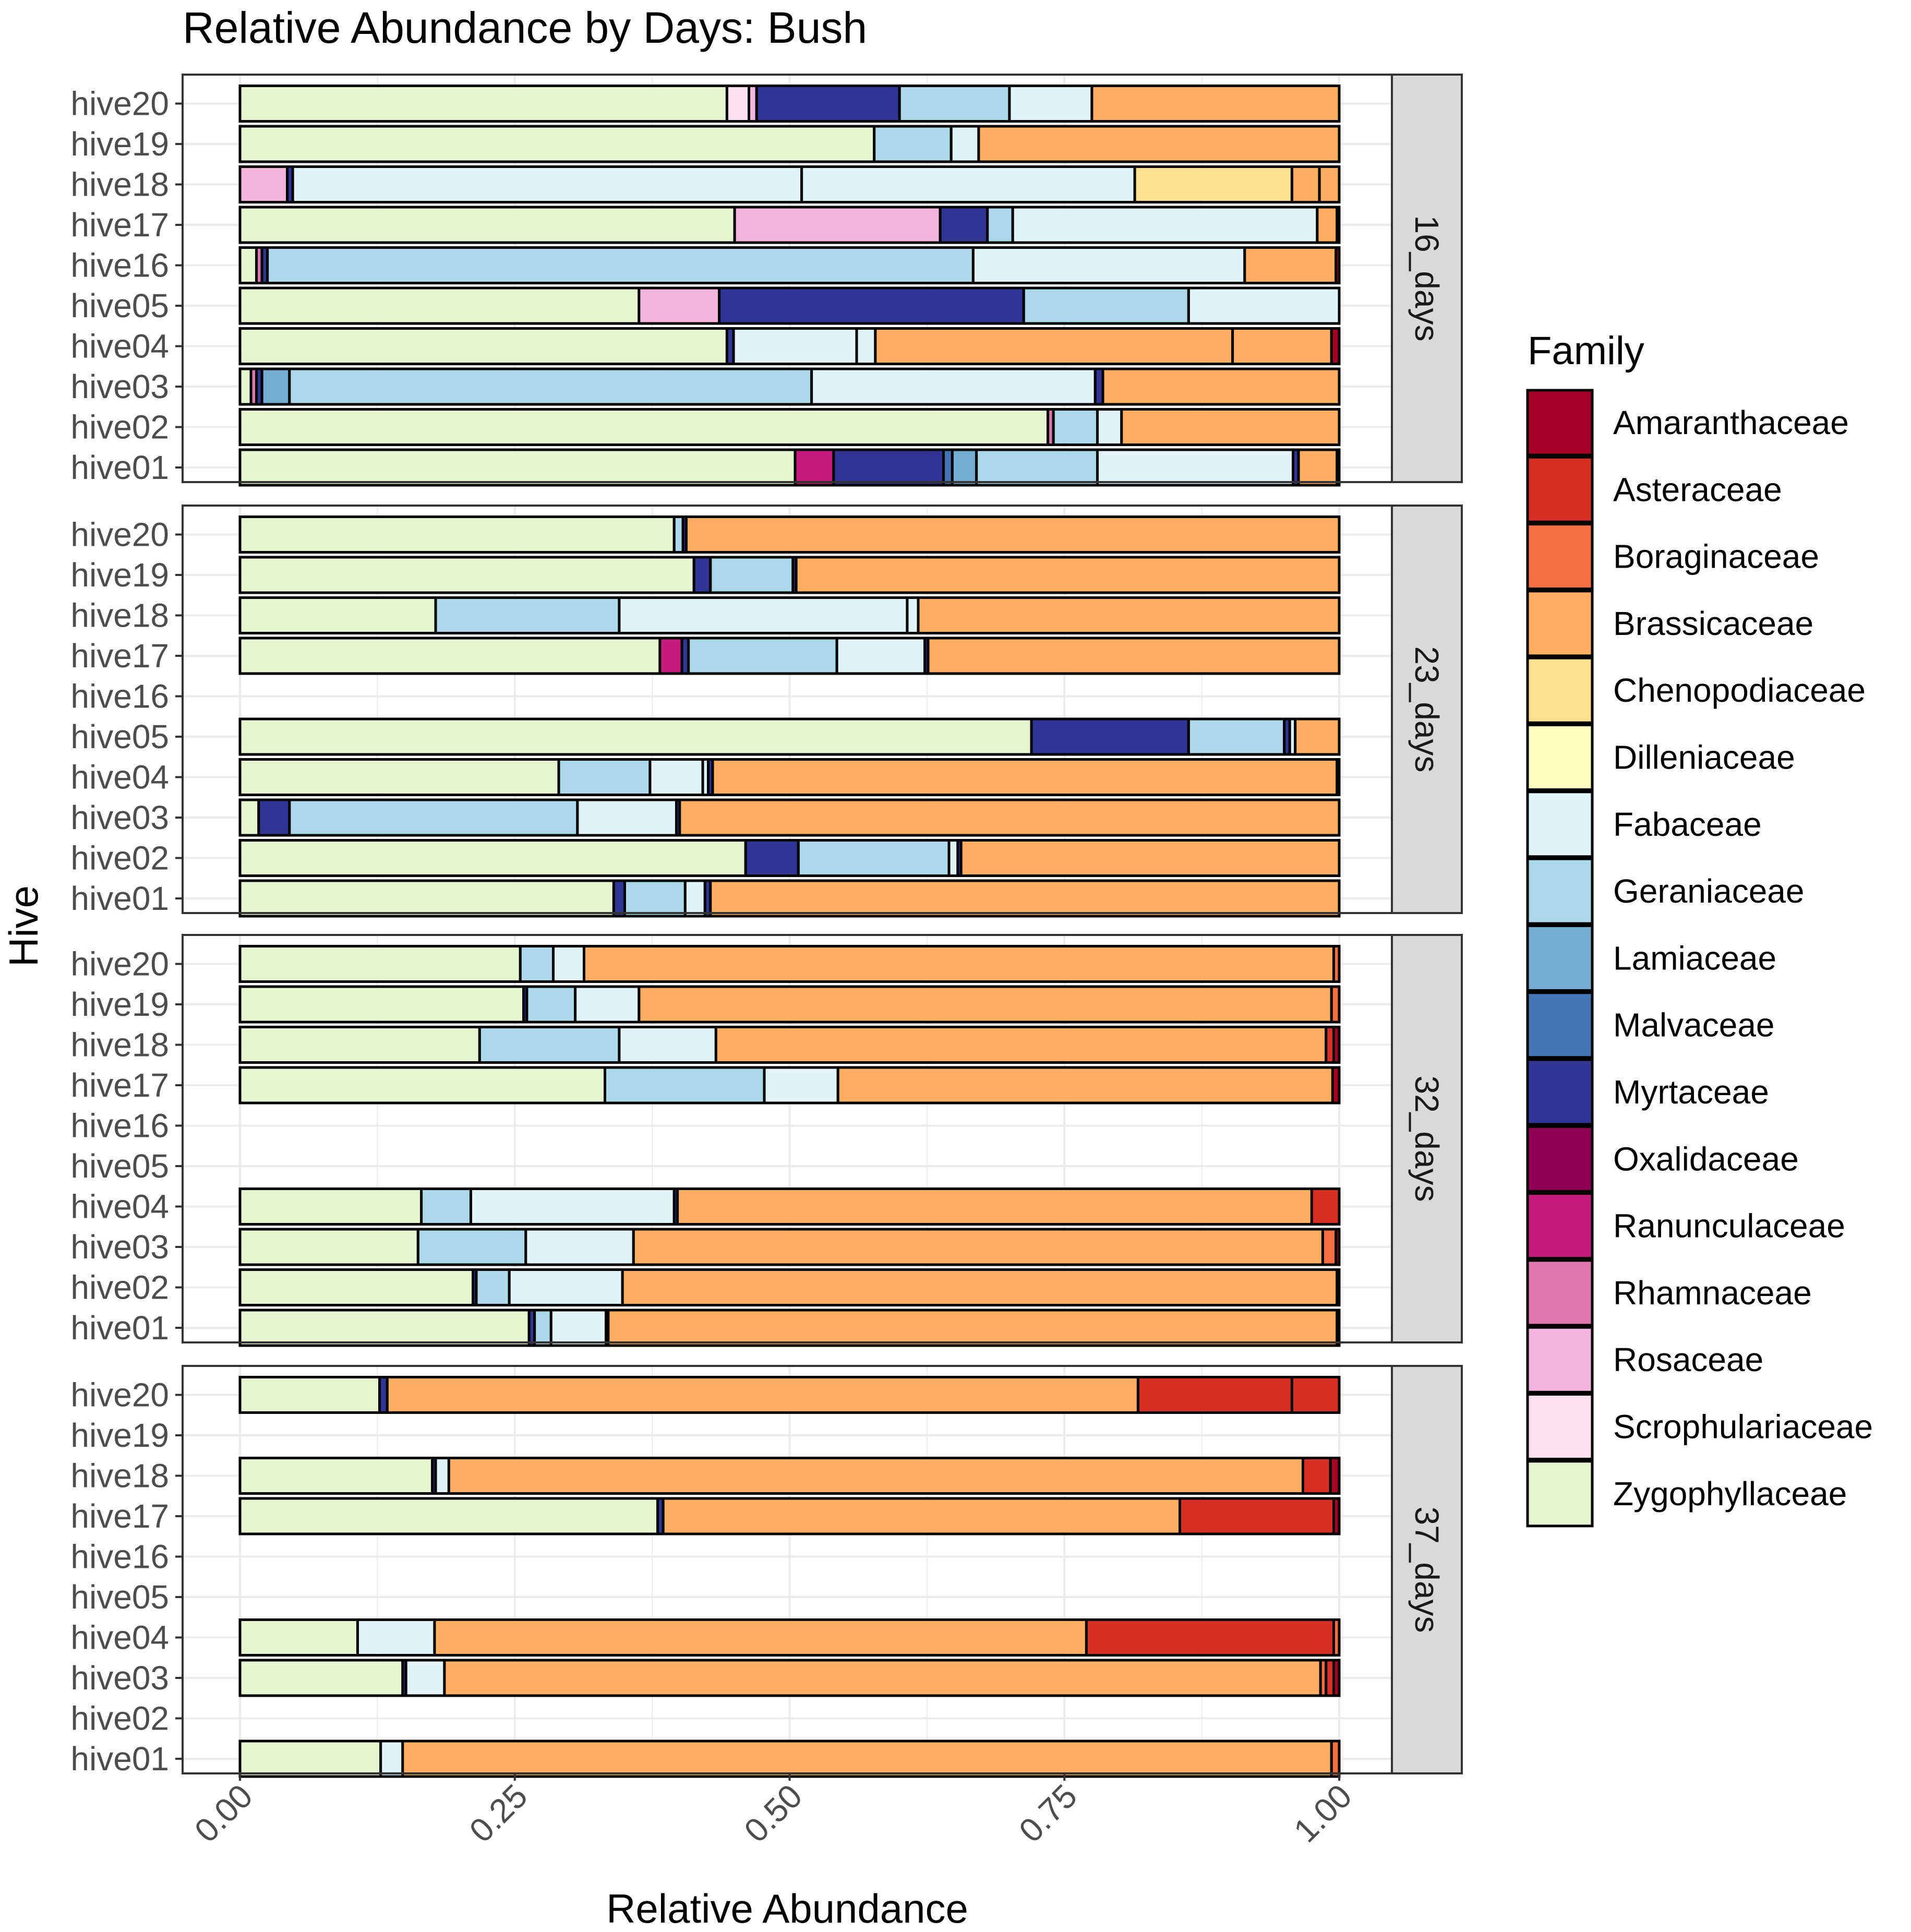 This screenshot has height=1932, width=1911. Describe the element at coordinates (120, 184) in the screenshot. I see `y-tick-label: hive18` at that location.